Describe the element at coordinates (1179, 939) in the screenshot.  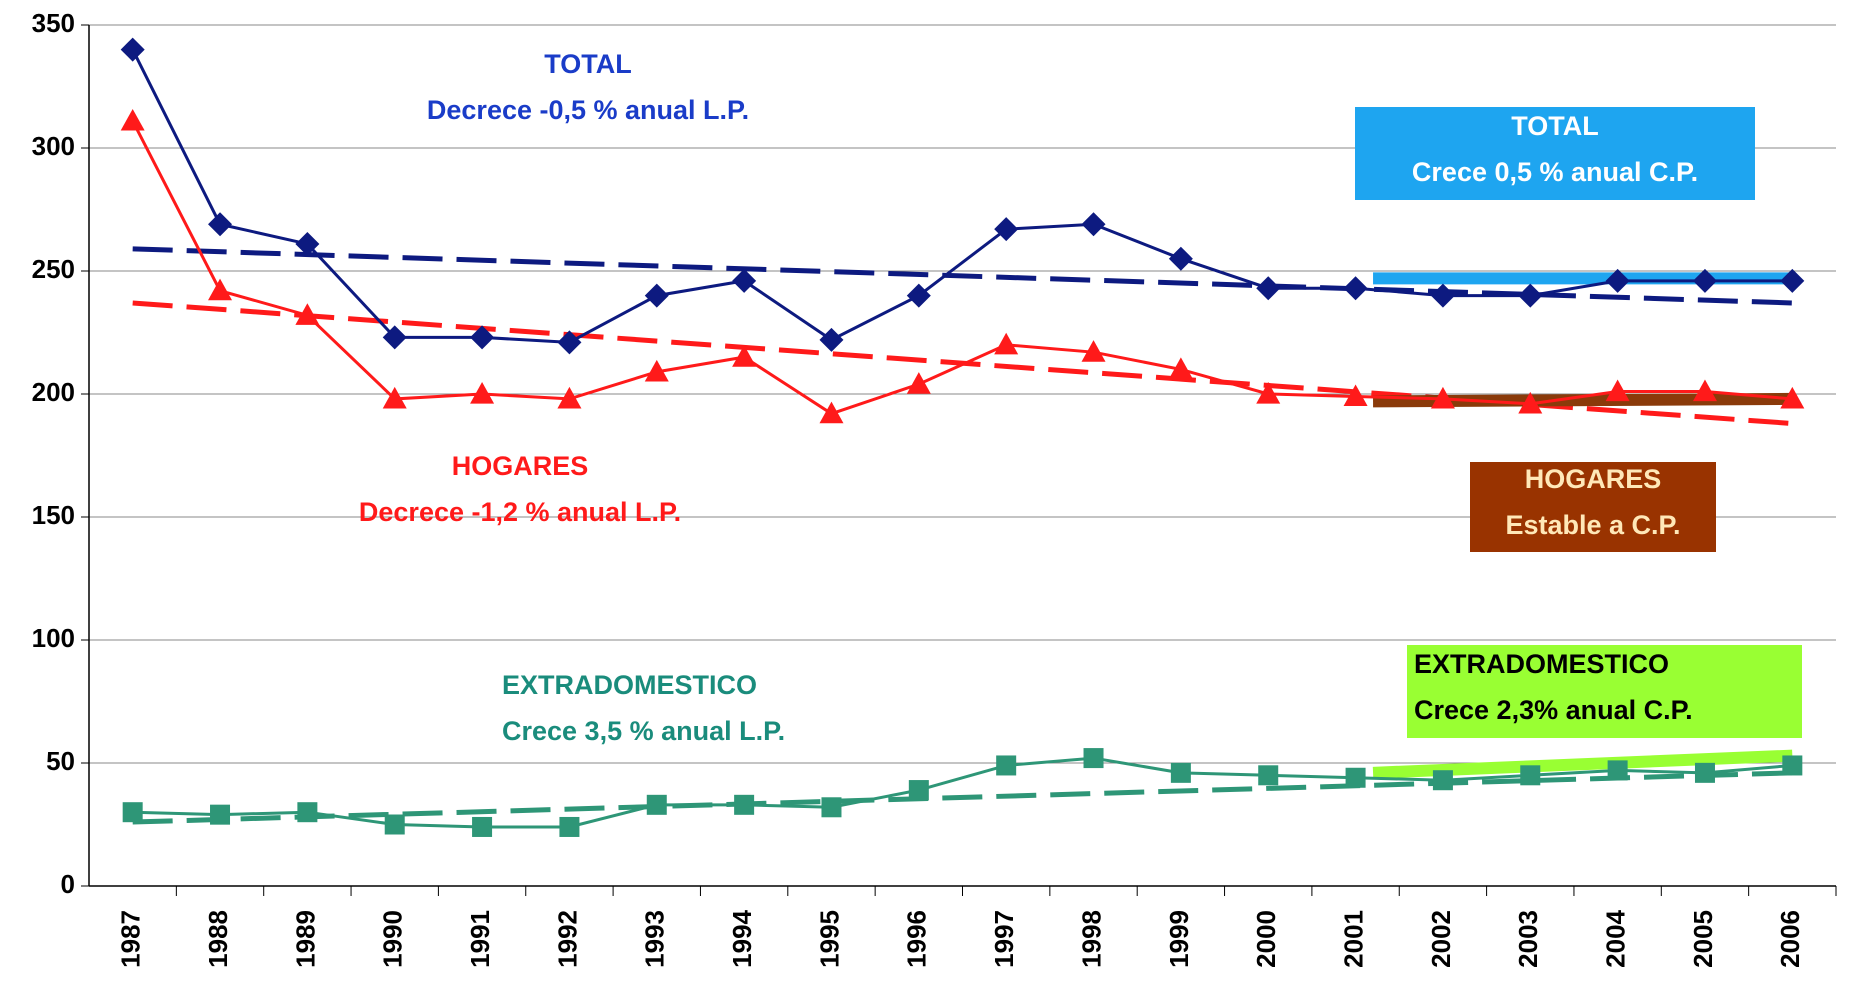
I see `x-tick-label: 1999` at that location.